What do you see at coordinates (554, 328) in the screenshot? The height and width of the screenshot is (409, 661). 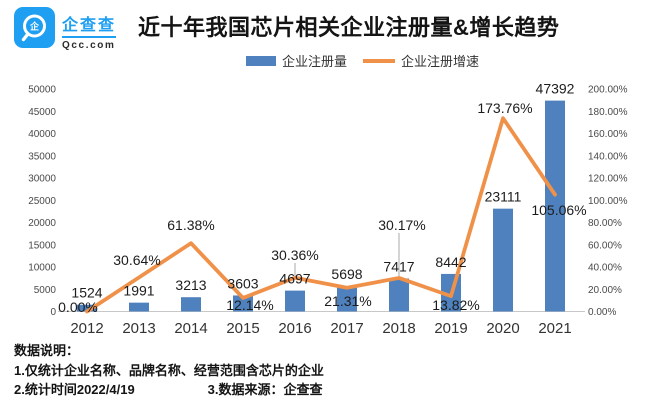 I see `x-axis-label: 2021` at bounding box center [554, 328].